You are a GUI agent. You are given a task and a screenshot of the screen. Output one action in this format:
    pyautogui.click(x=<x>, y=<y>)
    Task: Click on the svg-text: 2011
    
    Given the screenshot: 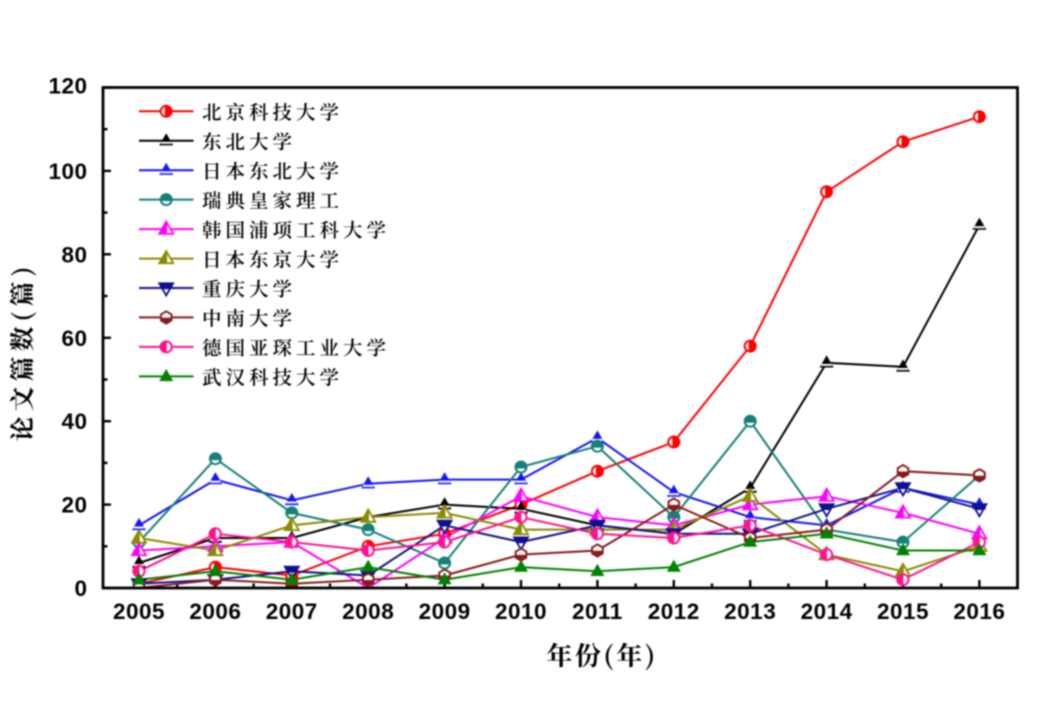 What is the action you would take?
    pyautogui.click(x=597, y=611)
    